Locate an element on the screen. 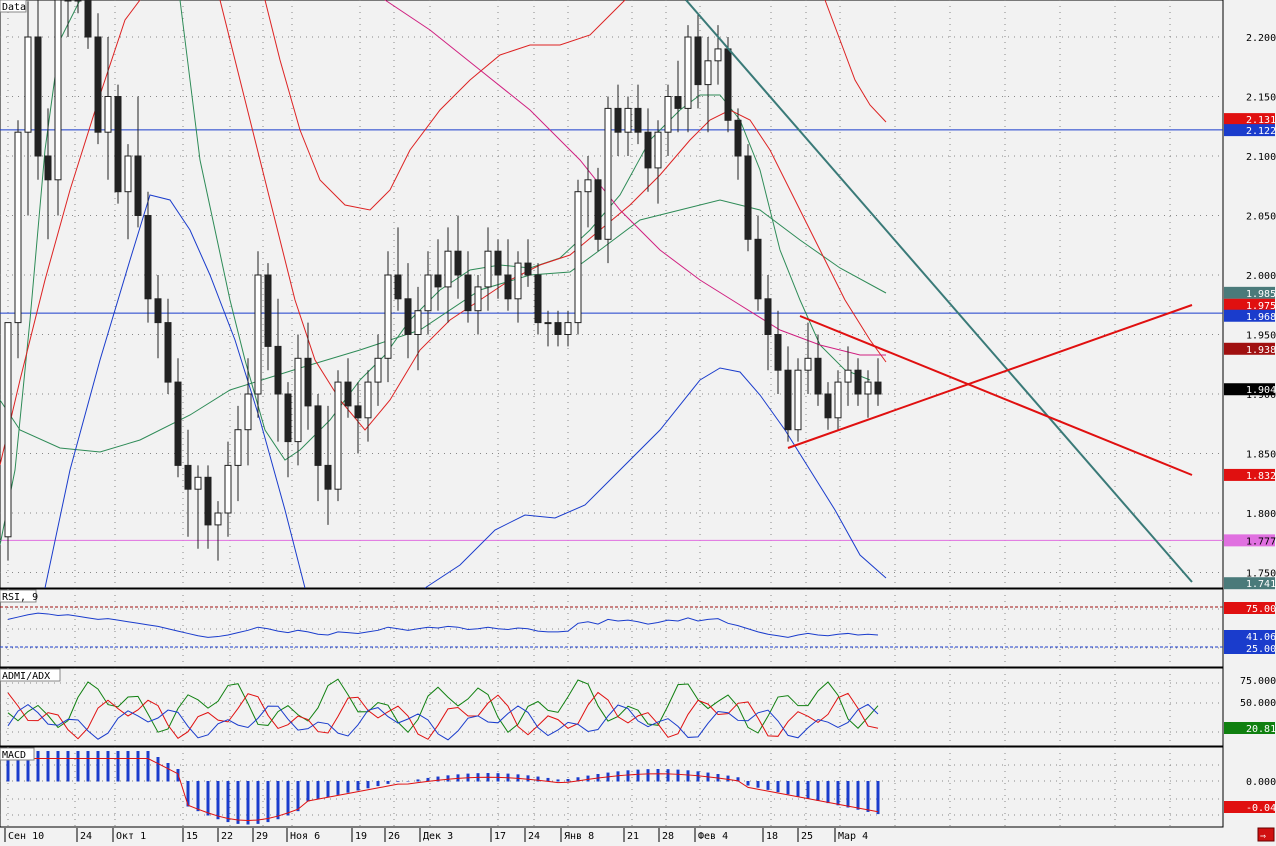 The image size is (1276, 846). price-tick-label: 1.900 is located at coordinates (1261, 395).